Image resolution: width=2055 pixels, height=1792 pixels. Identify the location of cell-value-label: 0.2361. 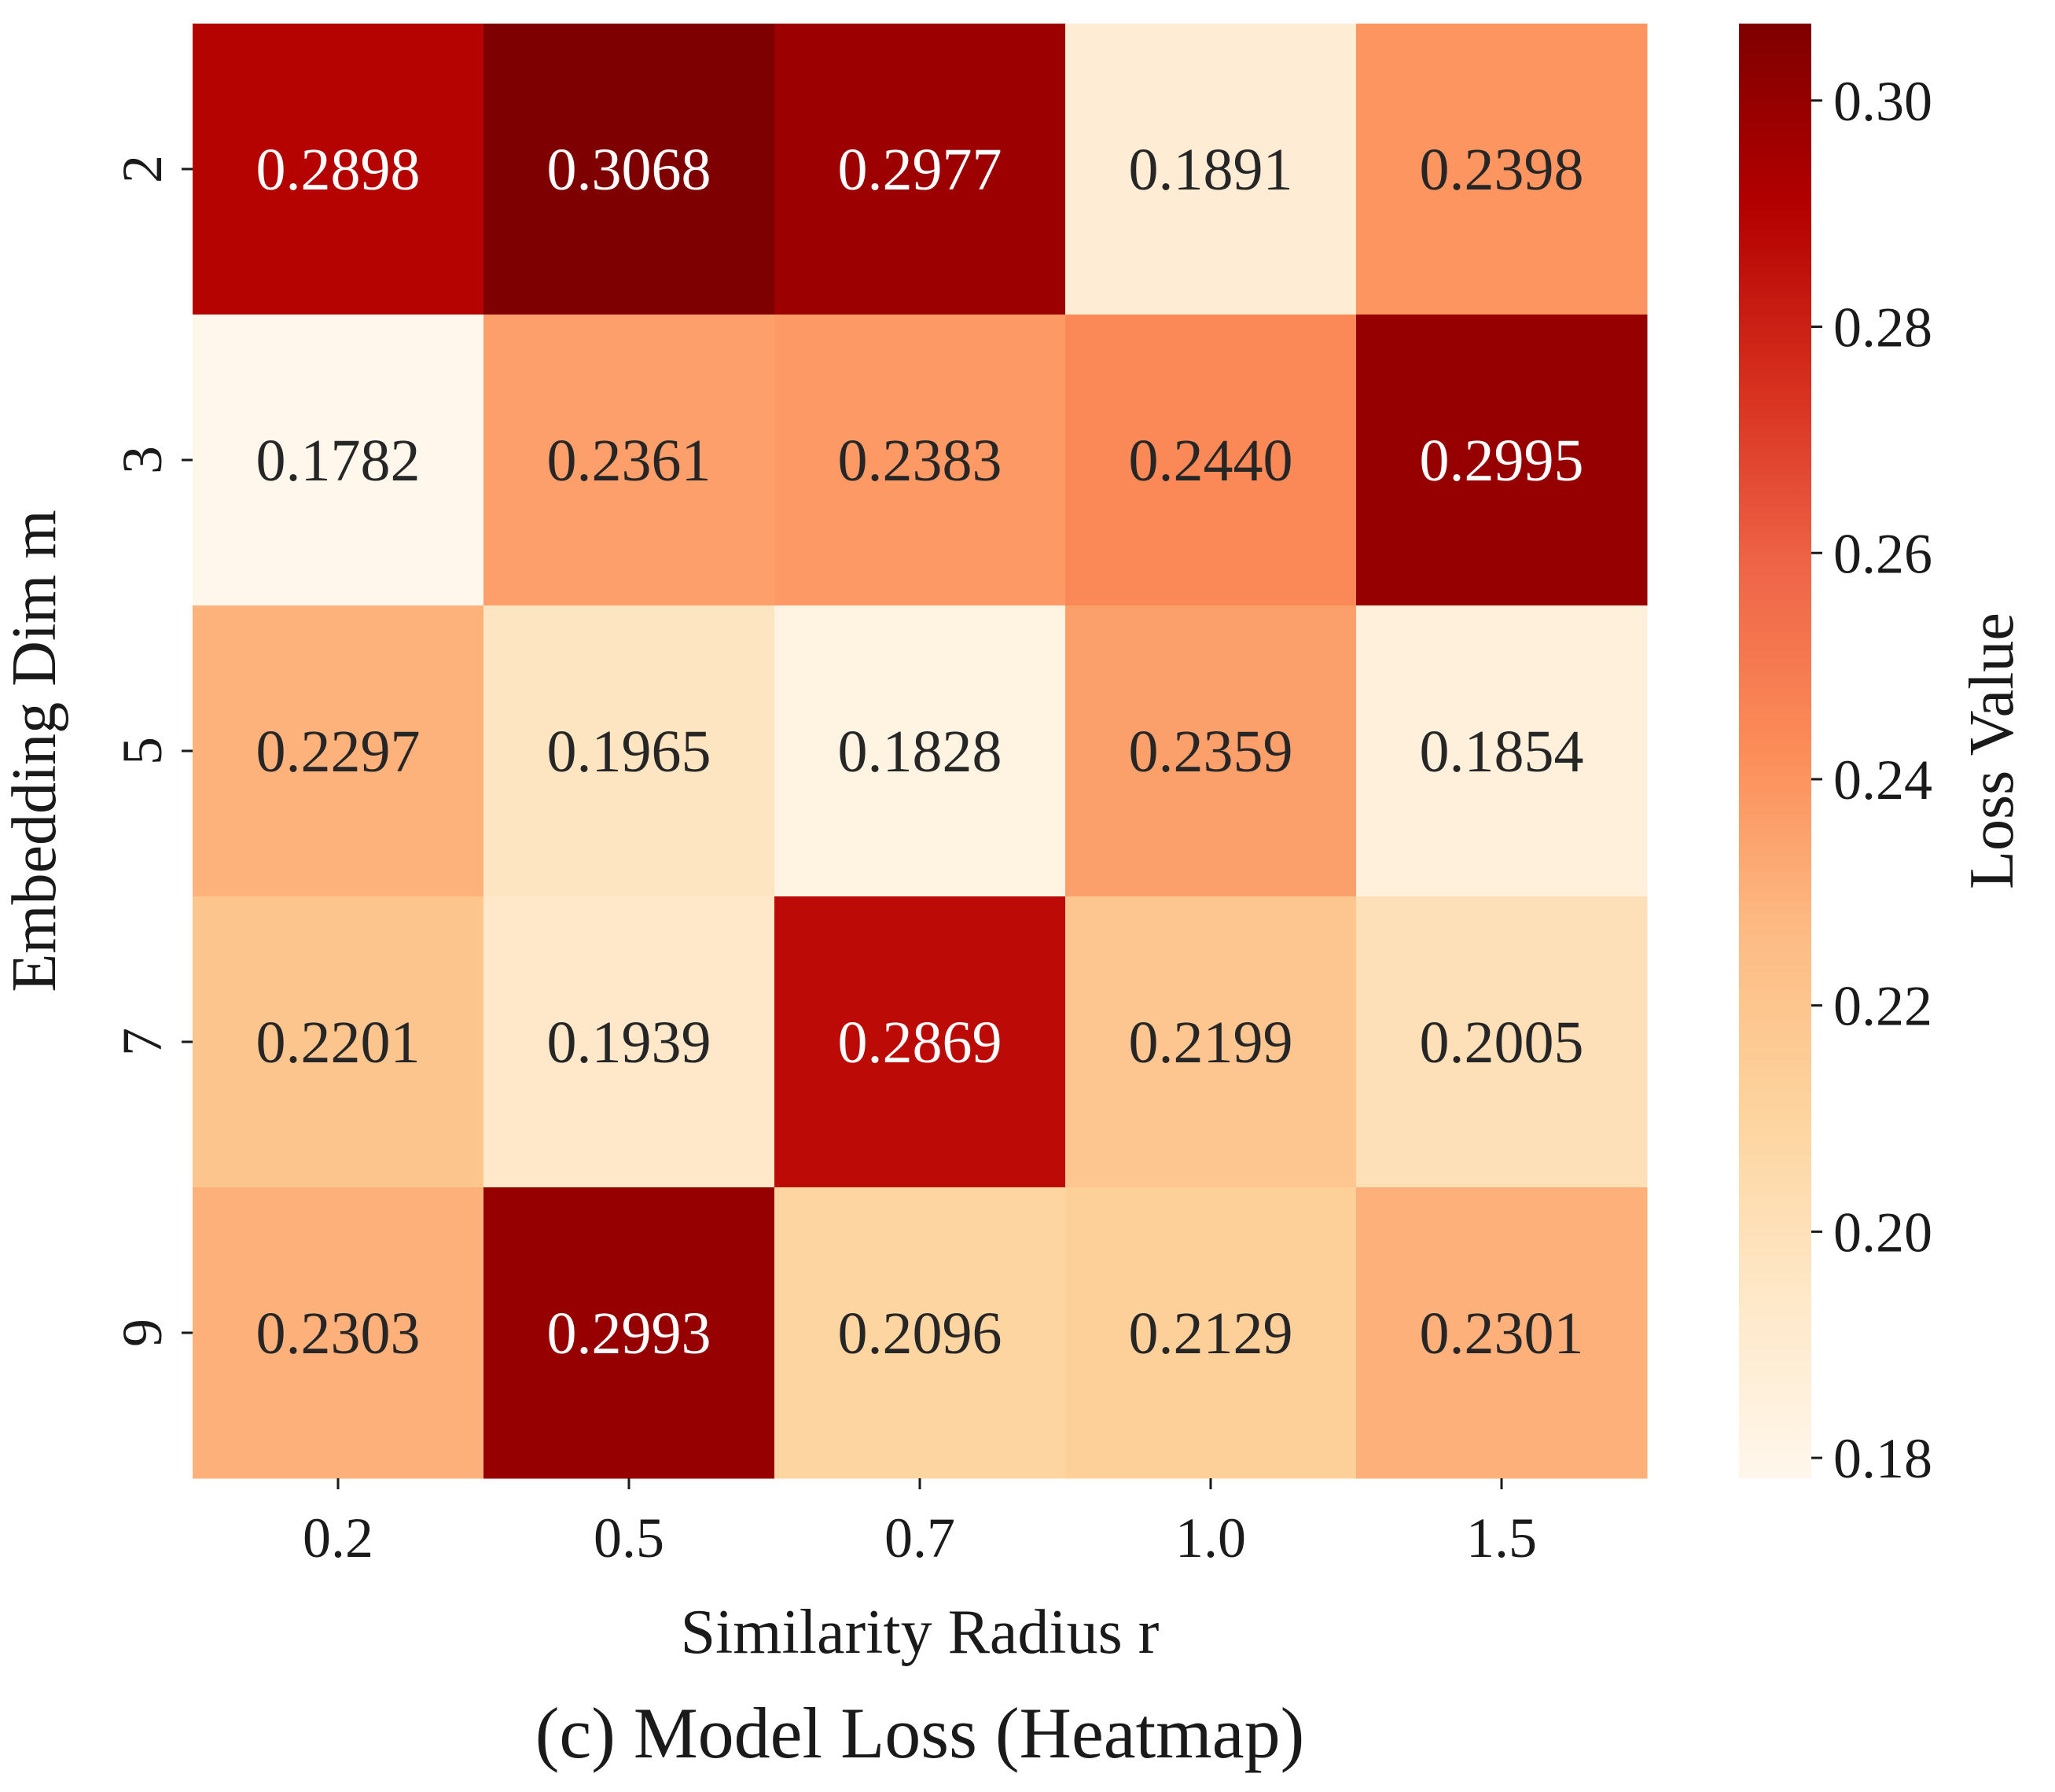
(629, 461).